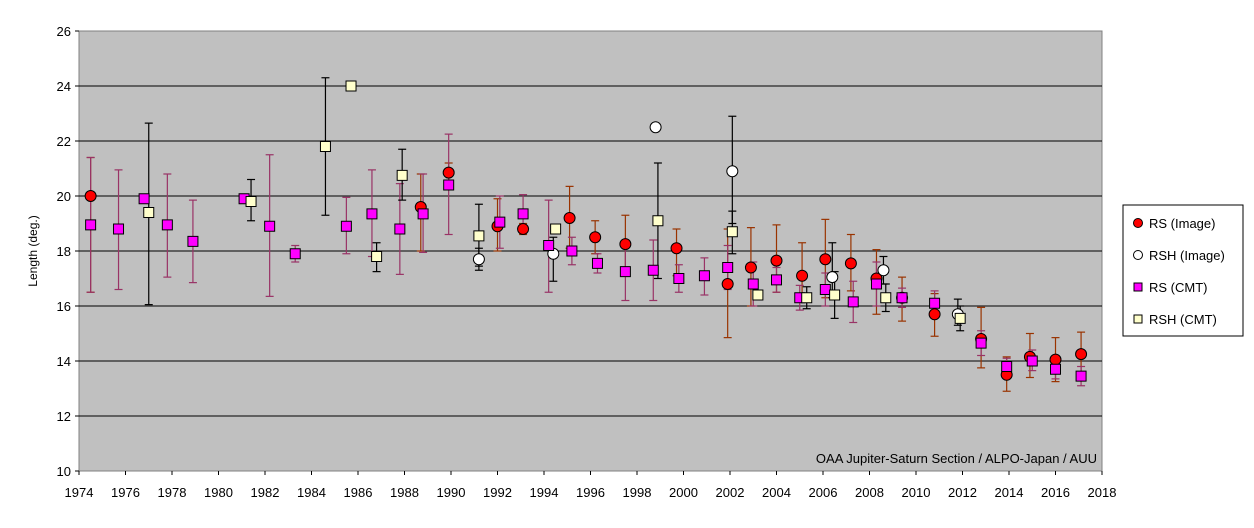  I want to click on y-tick-label: 14, so click(64, 361).